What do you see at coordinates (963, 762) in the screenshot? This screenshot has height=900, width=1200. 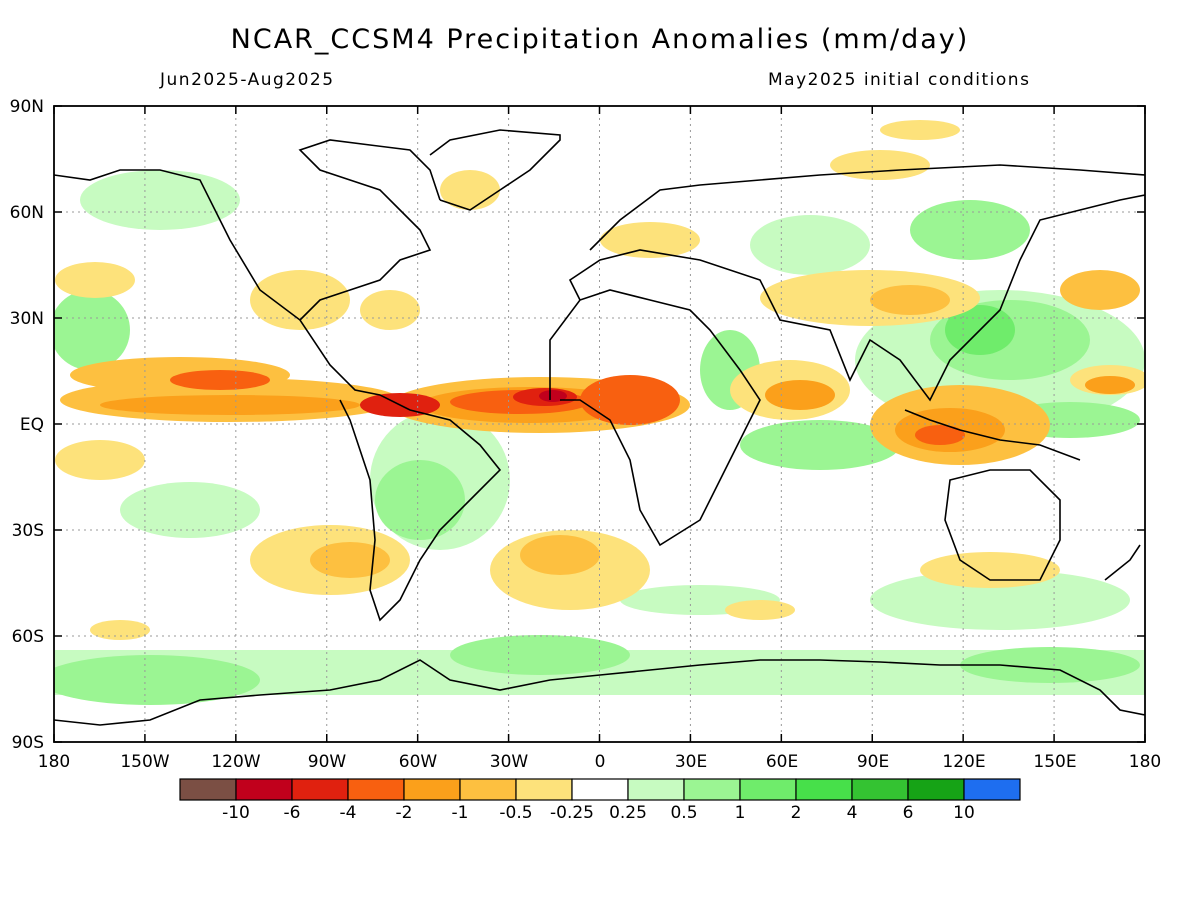 I see `lon-tick-label: 120E` at bounding box center [963, 762].